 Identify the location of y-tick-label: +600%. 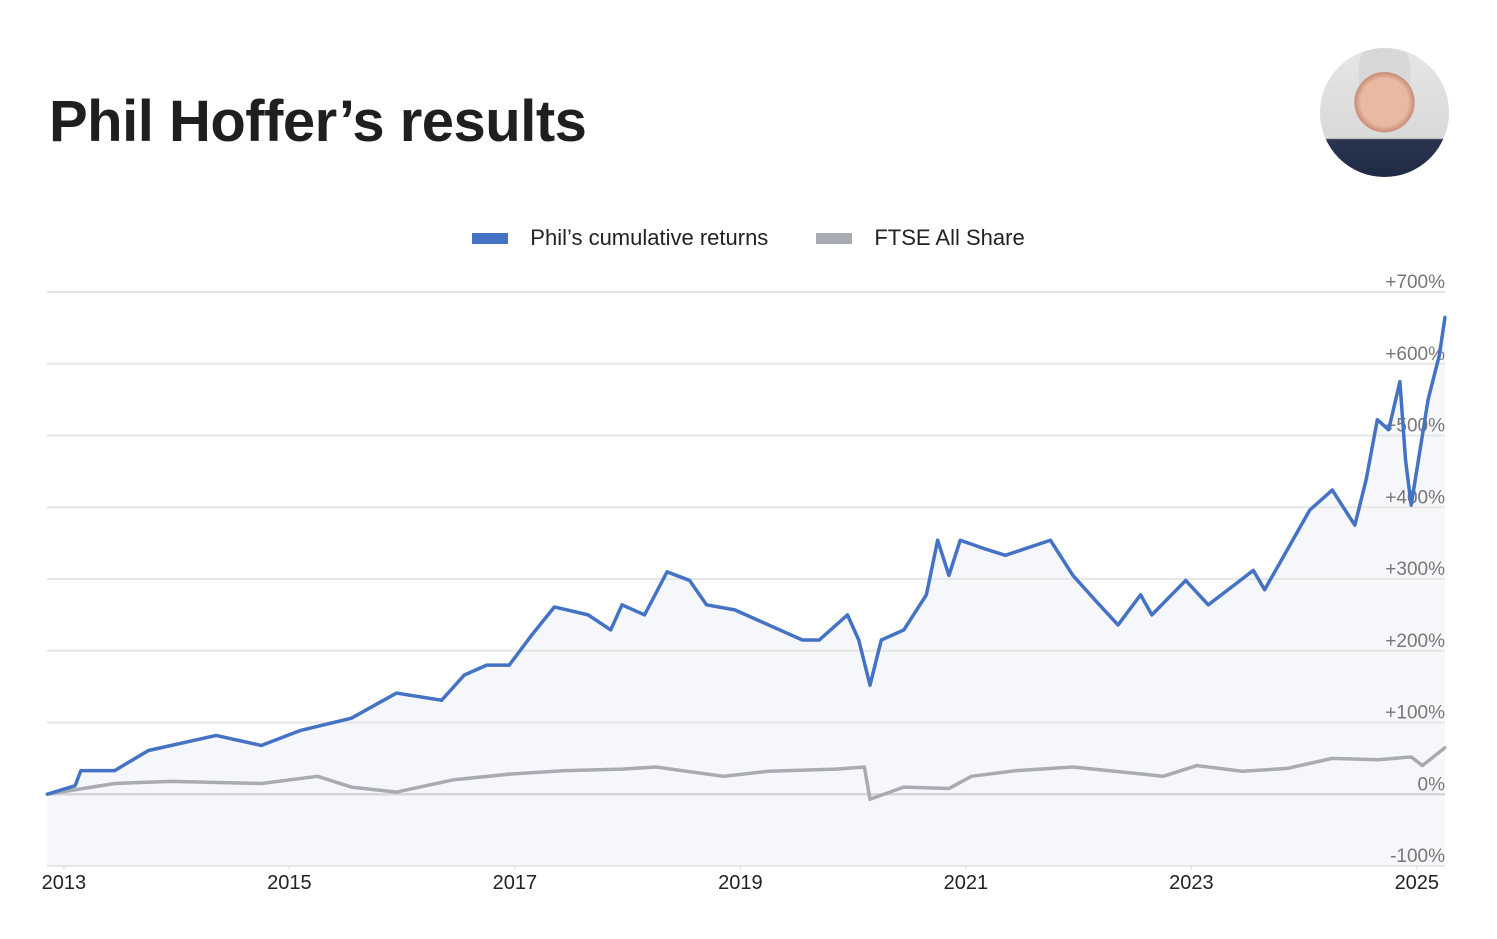
(1415, 354).